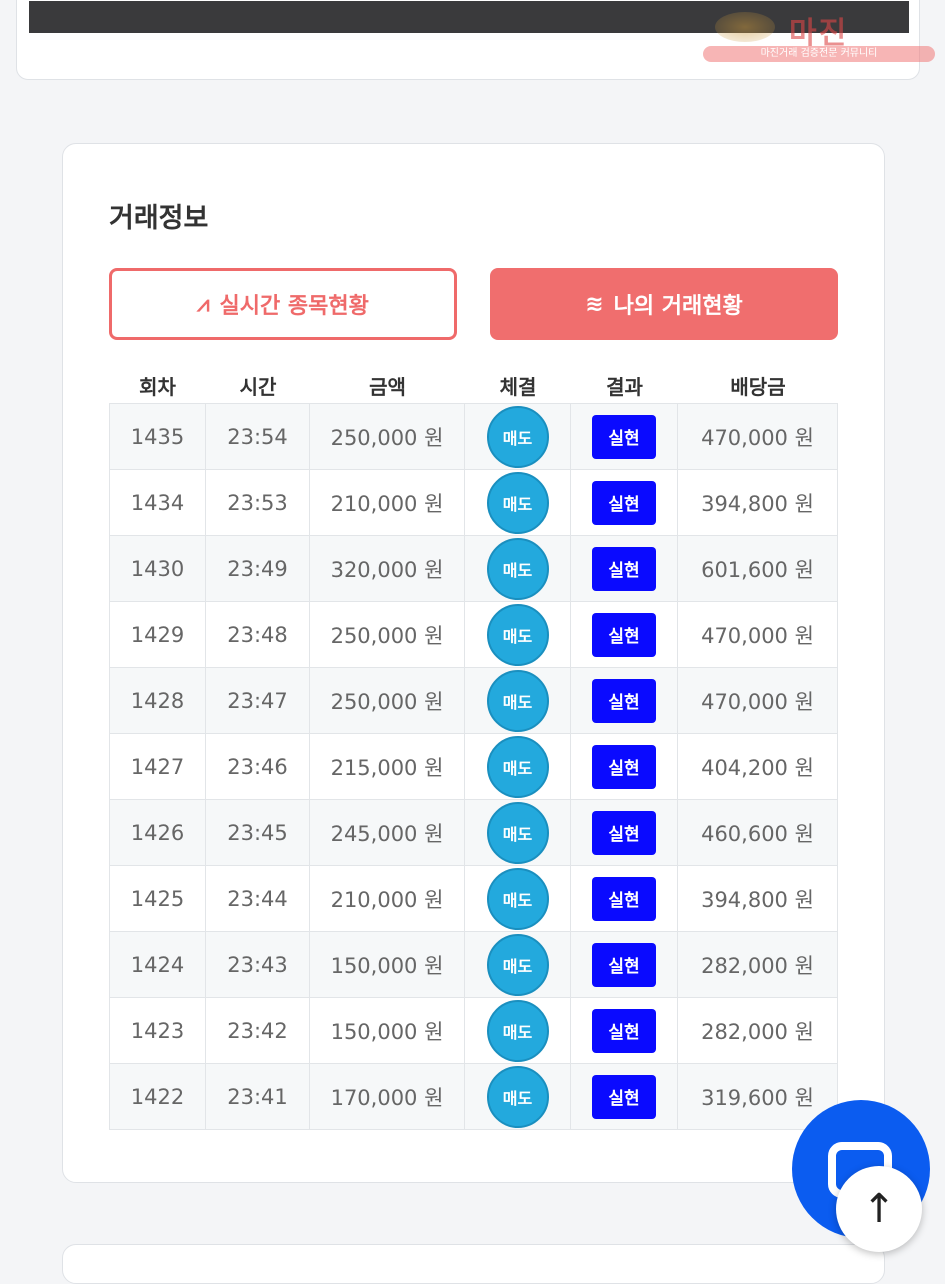  Describe the element at coordinates (157, 898) in the screenshot. I see `cell-round: 1425` at that location.